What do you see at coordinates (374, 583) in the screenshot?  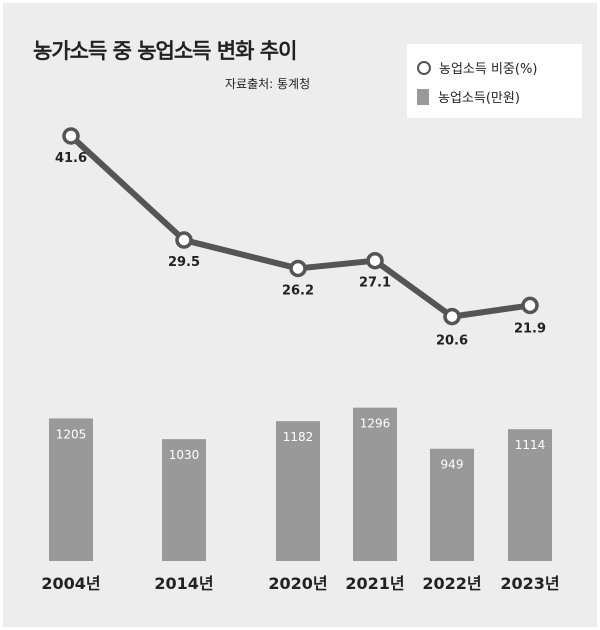 I see `x-tick-label: 2021년` at bounding box center [374, 583].